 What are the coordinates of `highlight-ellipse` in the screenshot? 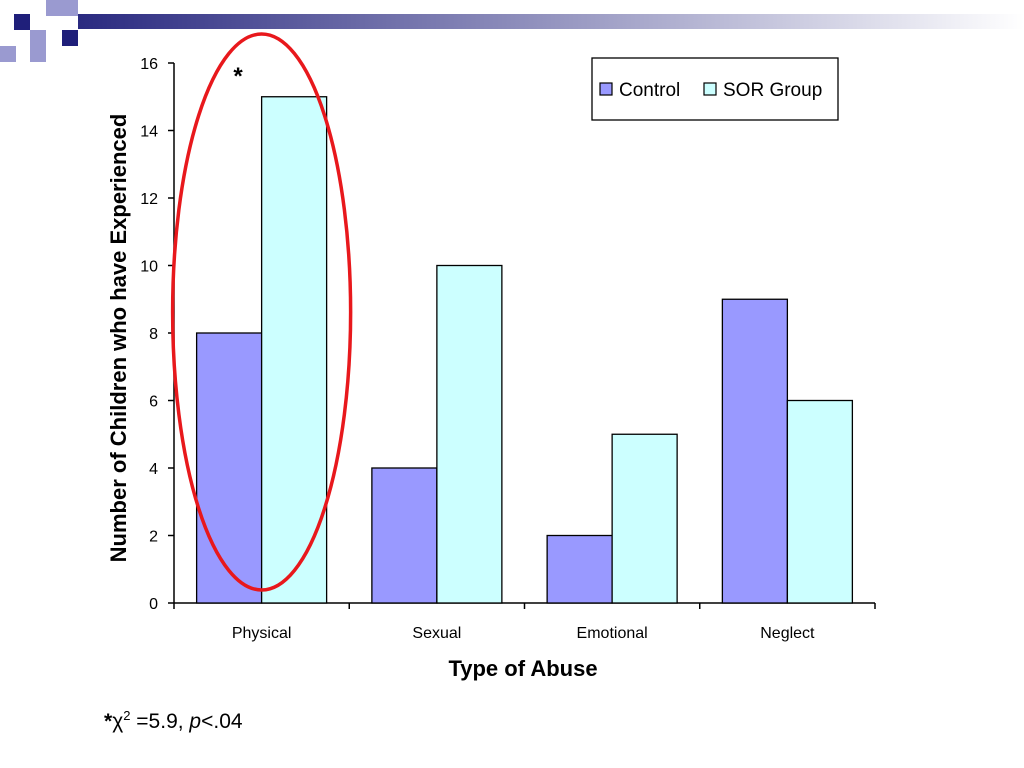 It's located at (261, 312).